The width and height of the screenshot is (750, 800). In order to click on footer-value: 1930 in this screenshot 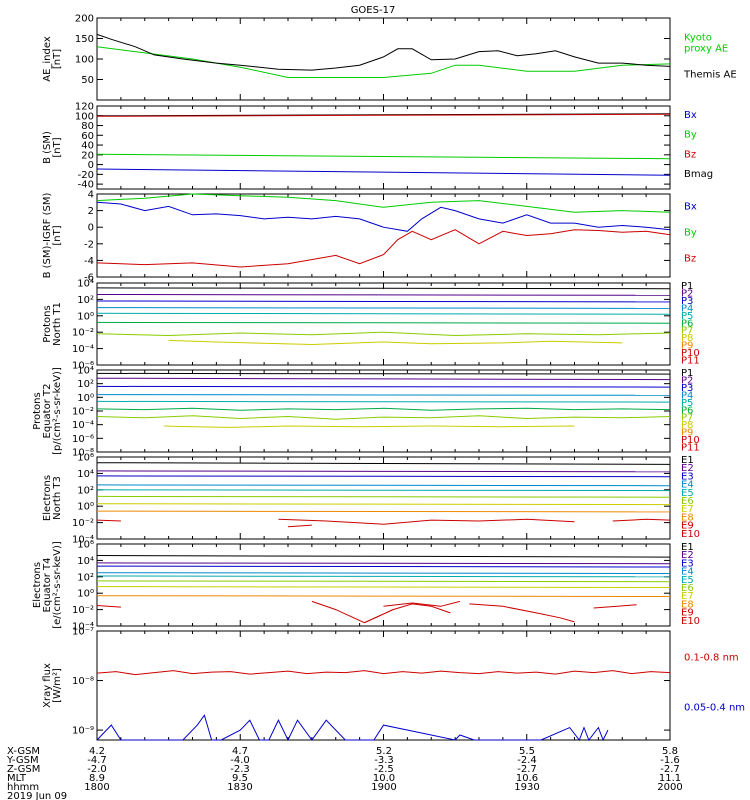, I will do `click(526, 787)`.